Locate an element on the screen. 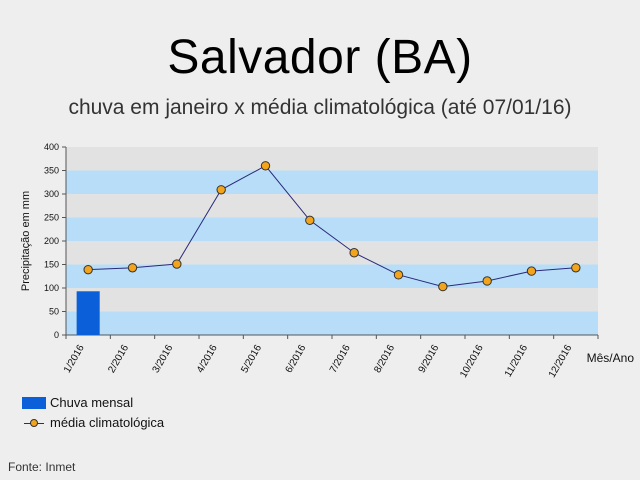  x-tick-label: 3/2016 is located at coordinates (163, 359).